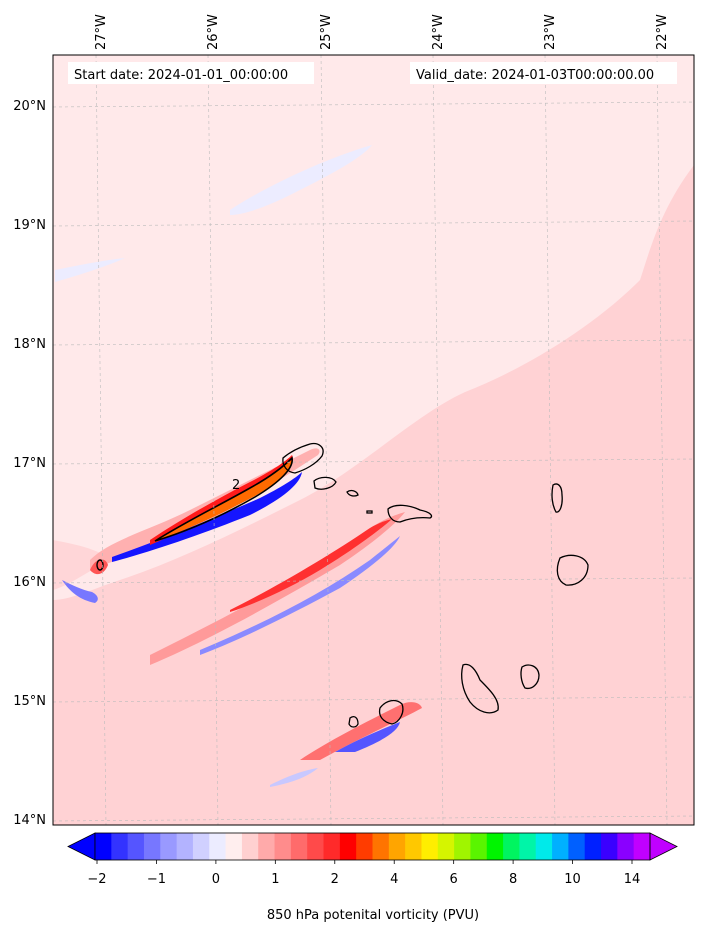 This screenshot has height=935, width=703. What do you see at coordinates (156, 879) in the screenshot?
I see `colorbar-tick-label: −1` at bounding box center [156, 879].